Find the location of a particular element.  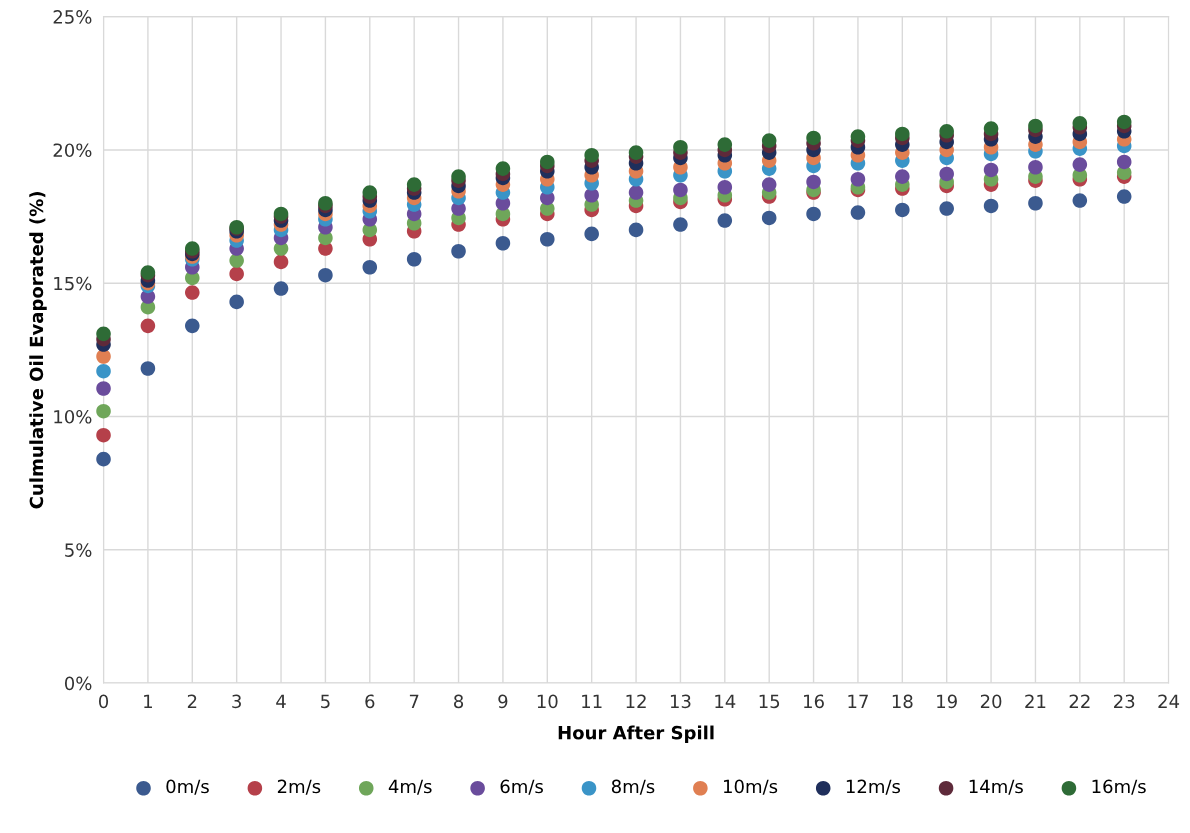

x-tick-label: 2 is located at coordinates (192, 701).